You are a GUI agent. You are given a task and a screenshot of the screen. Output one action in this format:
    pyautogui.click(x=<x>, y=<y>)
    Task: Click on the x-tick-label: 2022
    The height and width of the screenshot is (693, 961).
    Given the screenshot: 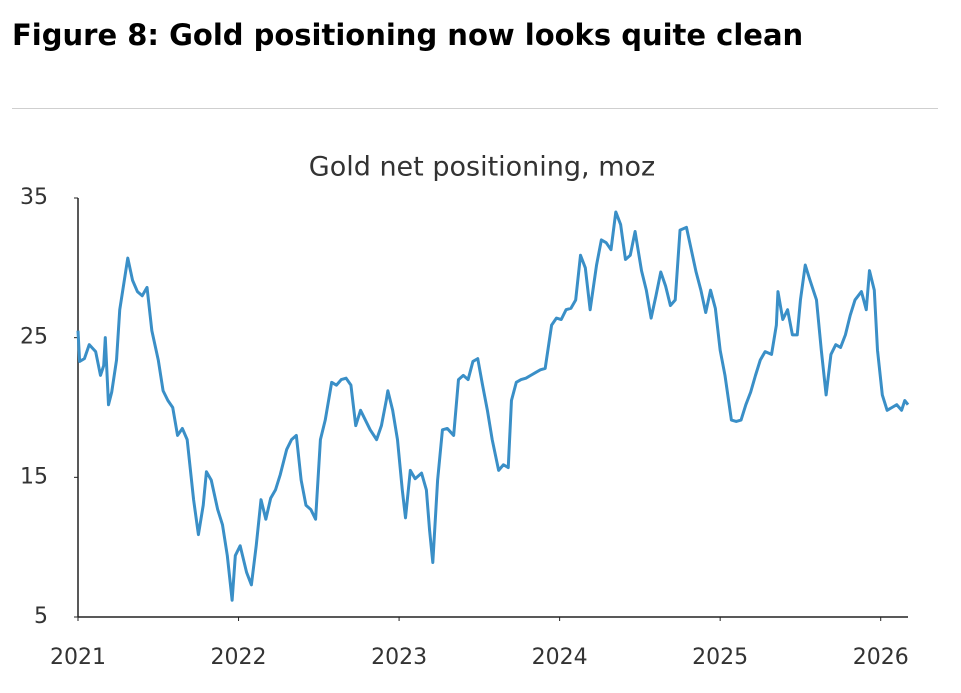 What is the action you would take?
    pyautogui.click(x=239, y=657)
    